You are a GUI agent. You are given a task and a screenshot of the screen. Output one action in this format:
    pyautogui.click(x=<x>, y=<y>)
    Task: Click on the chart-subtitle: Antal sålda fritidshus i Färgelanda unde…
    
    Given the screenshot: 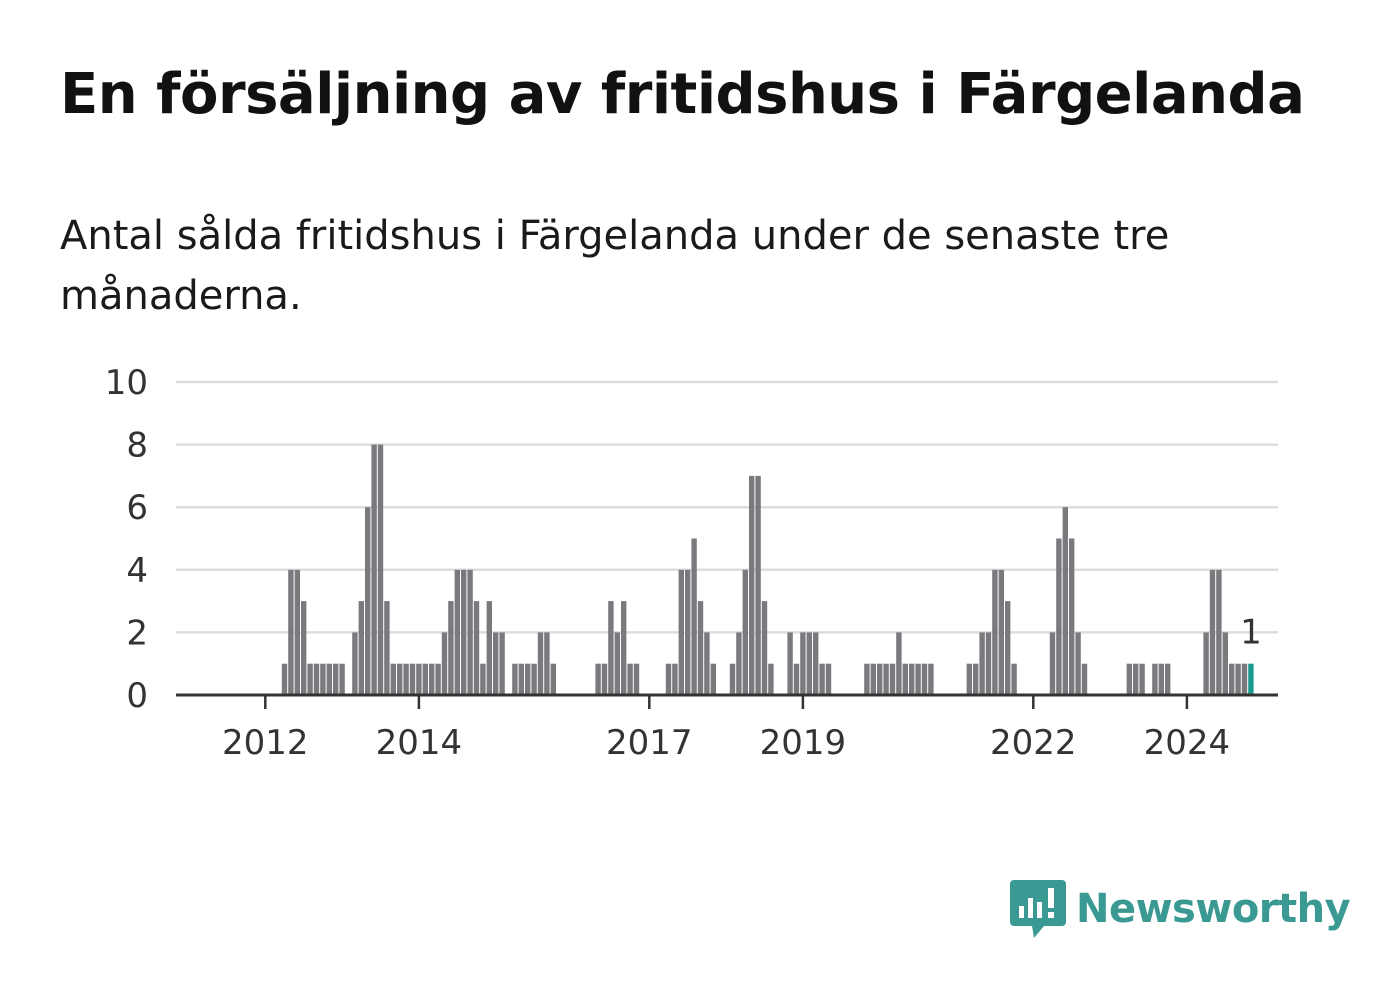 What is the action you would take?
    pyautogui.click(x=615, y=266)
    